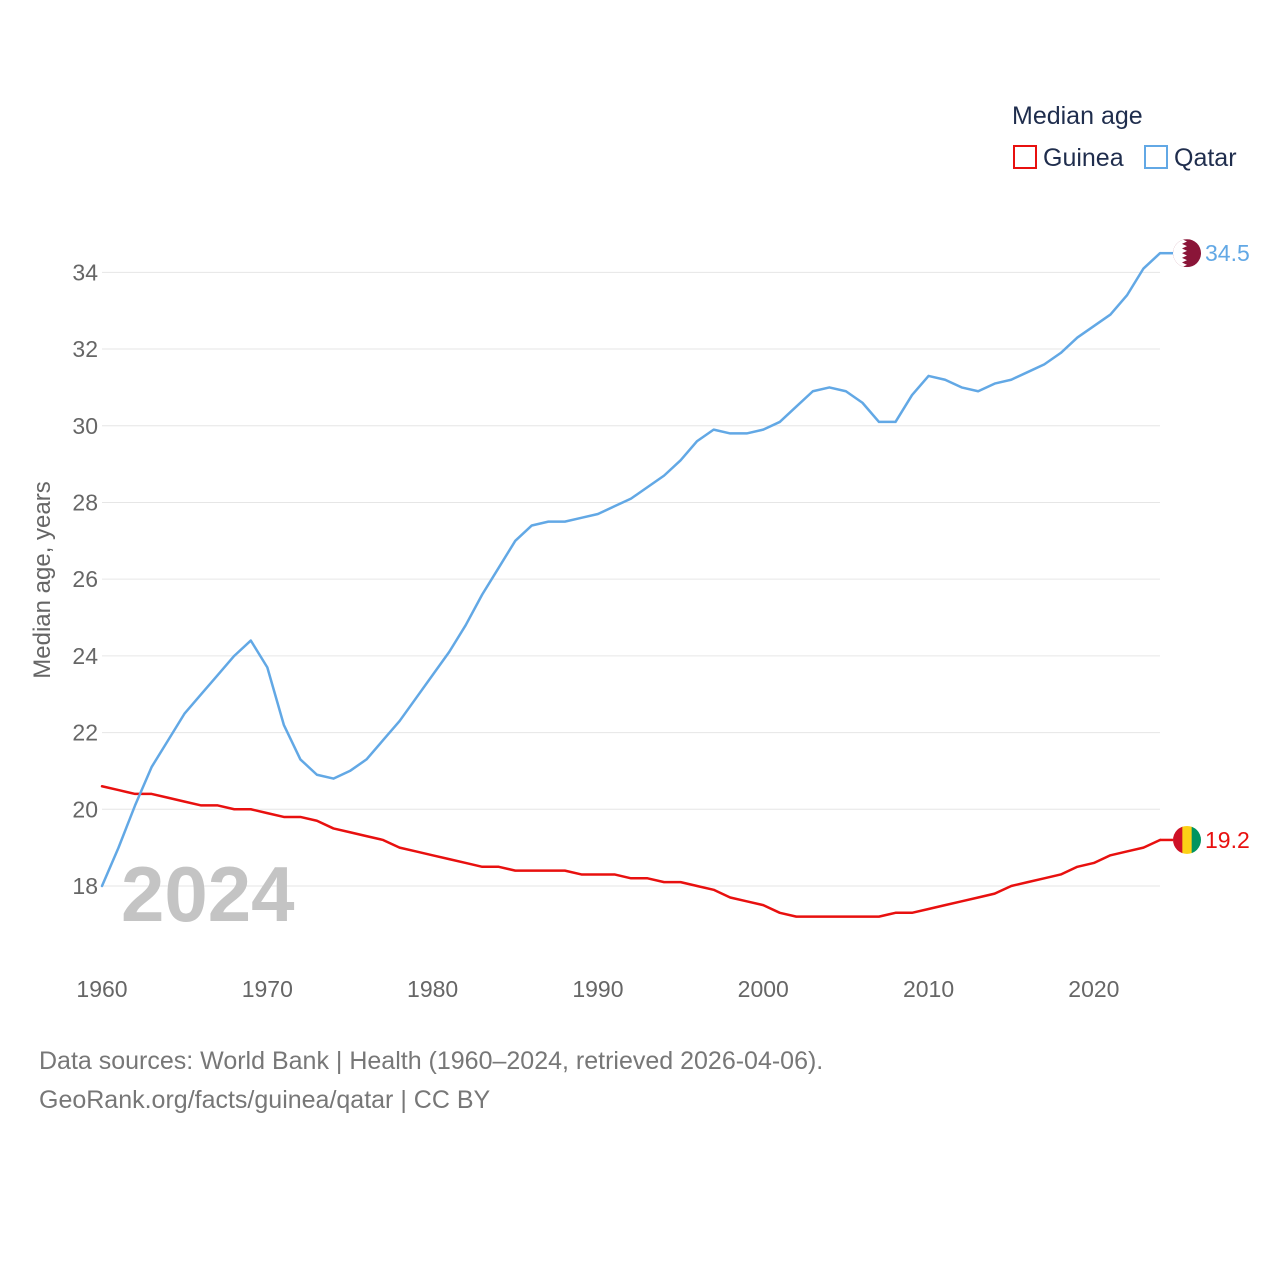  I want to click on x-tick-labels: 1960 1970 1980 1990 2000 2010 2020, so click(597, 989).